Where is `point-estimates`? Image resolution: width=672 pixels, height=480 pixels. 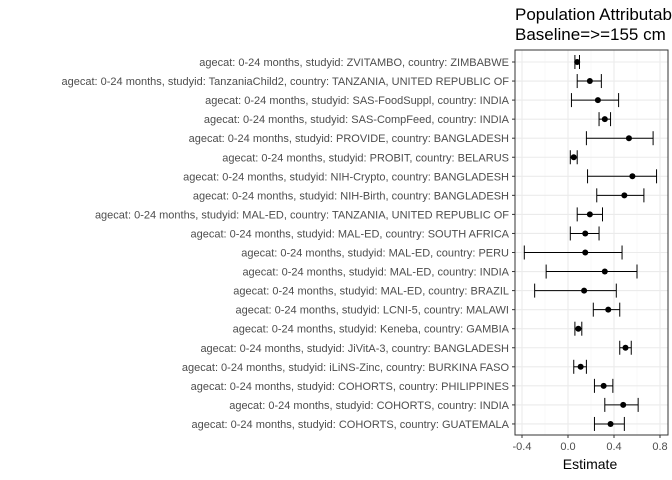
point-estimates is located at coordinates (603, 243).